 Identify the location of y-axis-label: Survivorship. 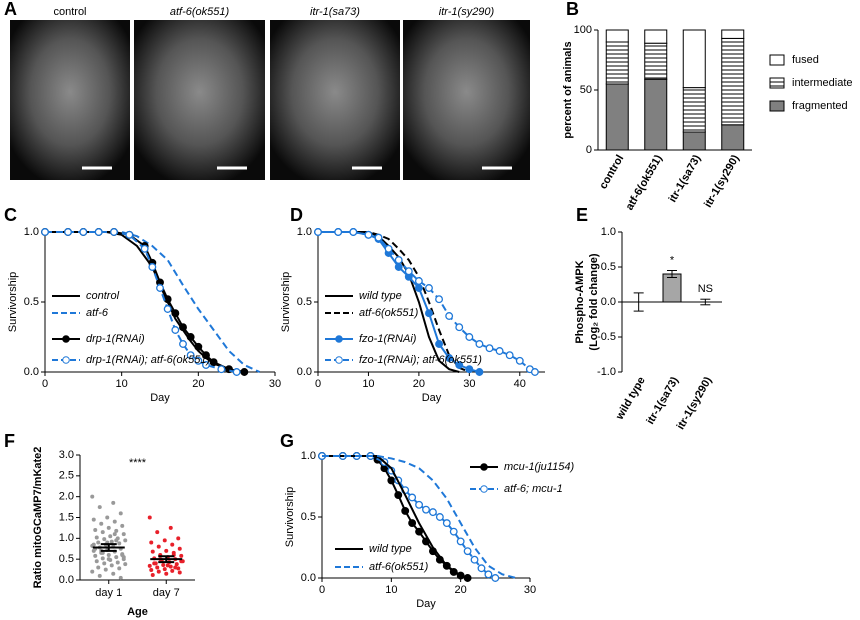
(286, 302).